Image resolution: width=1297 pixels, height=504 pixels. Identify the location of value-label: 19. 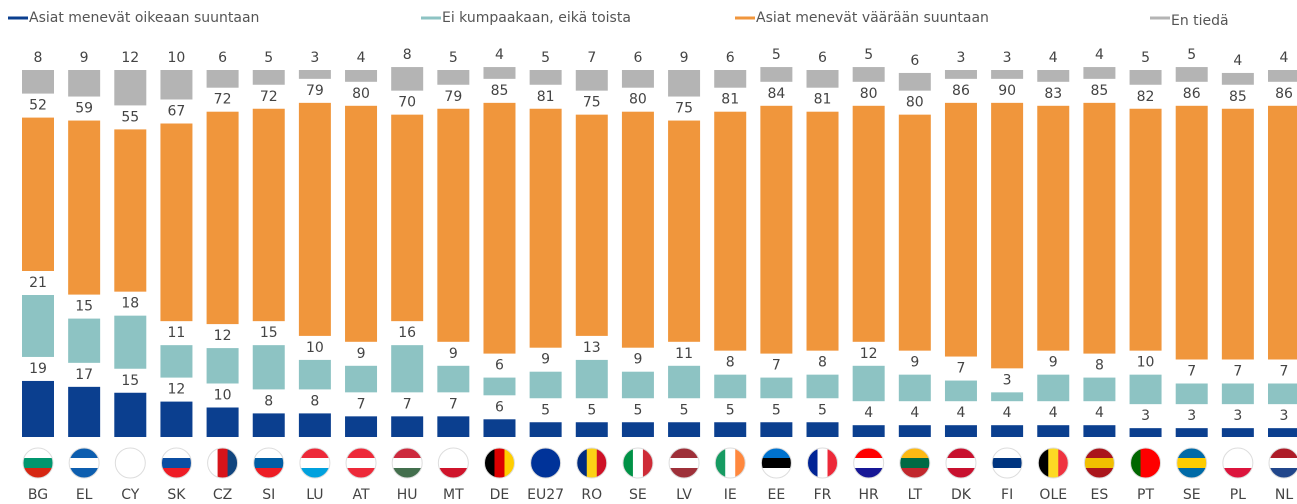
(38, 369).